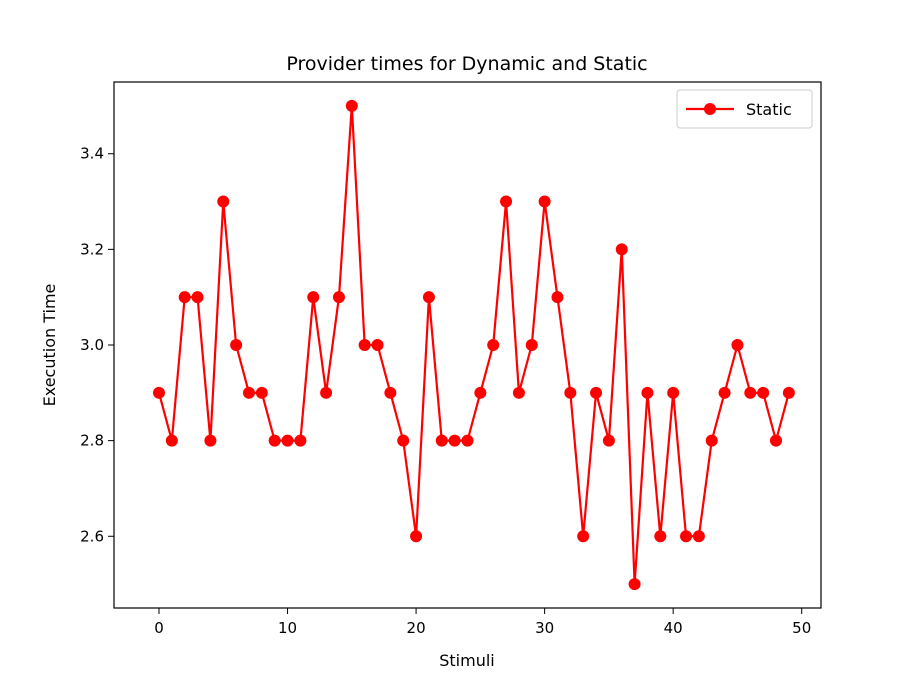 The width and height of the screenshot is (913, 685). What do you see at coordinates (92, 154) in the screenshot?
I see `y-tick-label: 3.4` at bounding box center [92, 154].